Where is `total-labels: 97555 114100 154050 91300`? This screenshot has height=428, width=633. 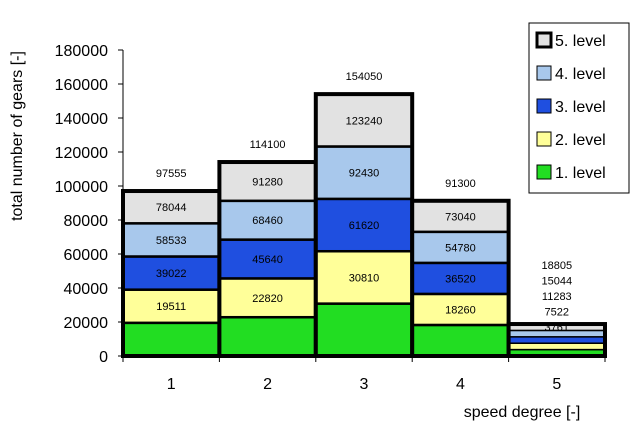 total-labels: 97555 114100 154050 91300 is located at coordinates (316, 130).